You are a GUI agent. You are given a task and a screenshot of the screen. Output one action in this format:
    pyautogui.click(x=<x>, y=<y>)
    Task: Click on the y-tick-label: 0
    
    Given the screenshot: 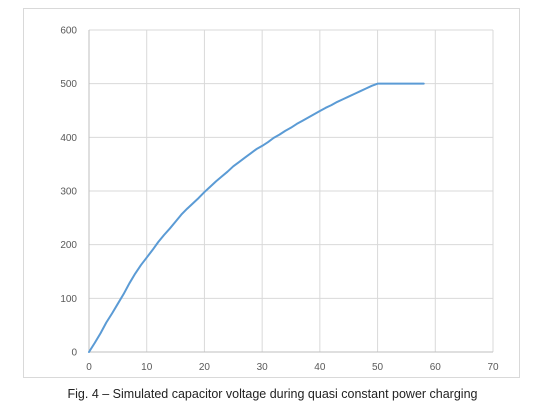 What is the action you would take?
    pyautogui.click(x=74, y=353)
    